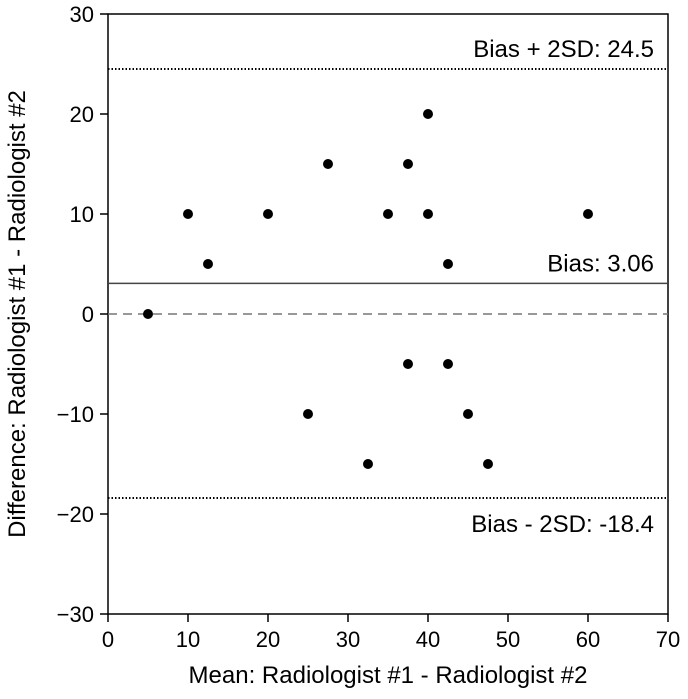 This screenshot has height=699, width=688. I want to click on y-tick-label: 30, so click(82, 14).